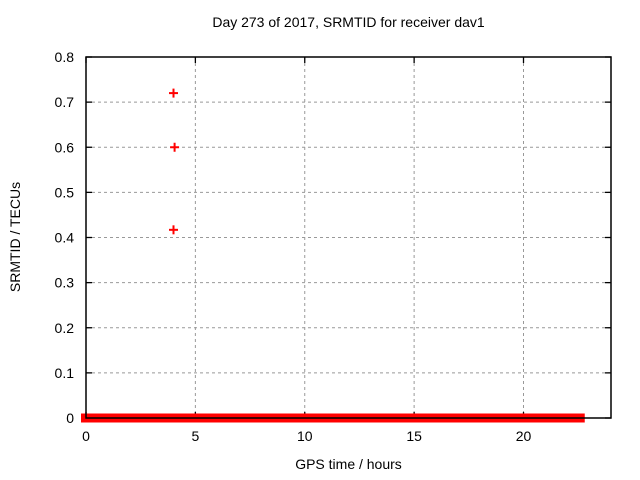 The height and width of the screenshot is (480, 640). I want to click on y-tick-label: 0.1, so click(65, 373).